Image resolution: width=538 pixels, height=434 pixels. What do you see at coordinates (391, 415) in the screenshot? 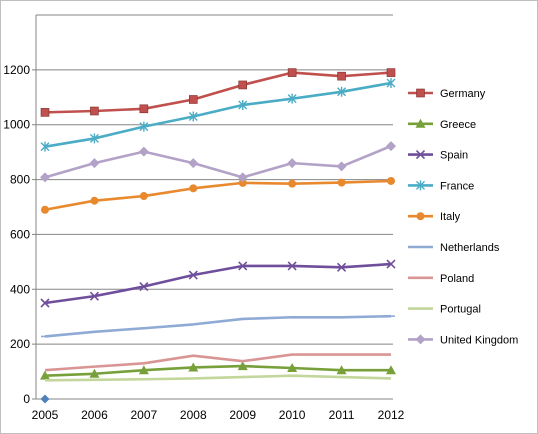
I see `x-tick-label: 2012` at bounding box center [391, 415].